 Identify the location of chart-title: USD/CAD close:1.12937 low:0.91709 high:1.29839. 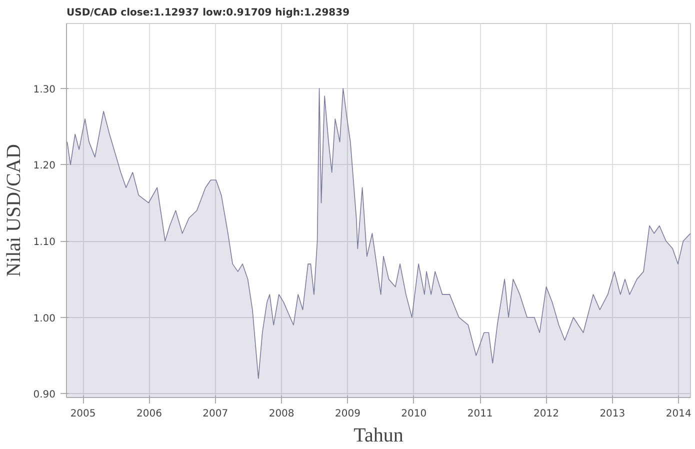
(208, 13).